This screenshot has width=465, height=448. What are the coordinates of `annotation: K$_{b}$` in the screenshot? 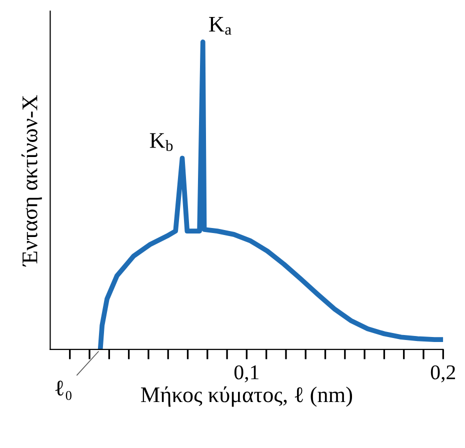 It's located at (161, 142).